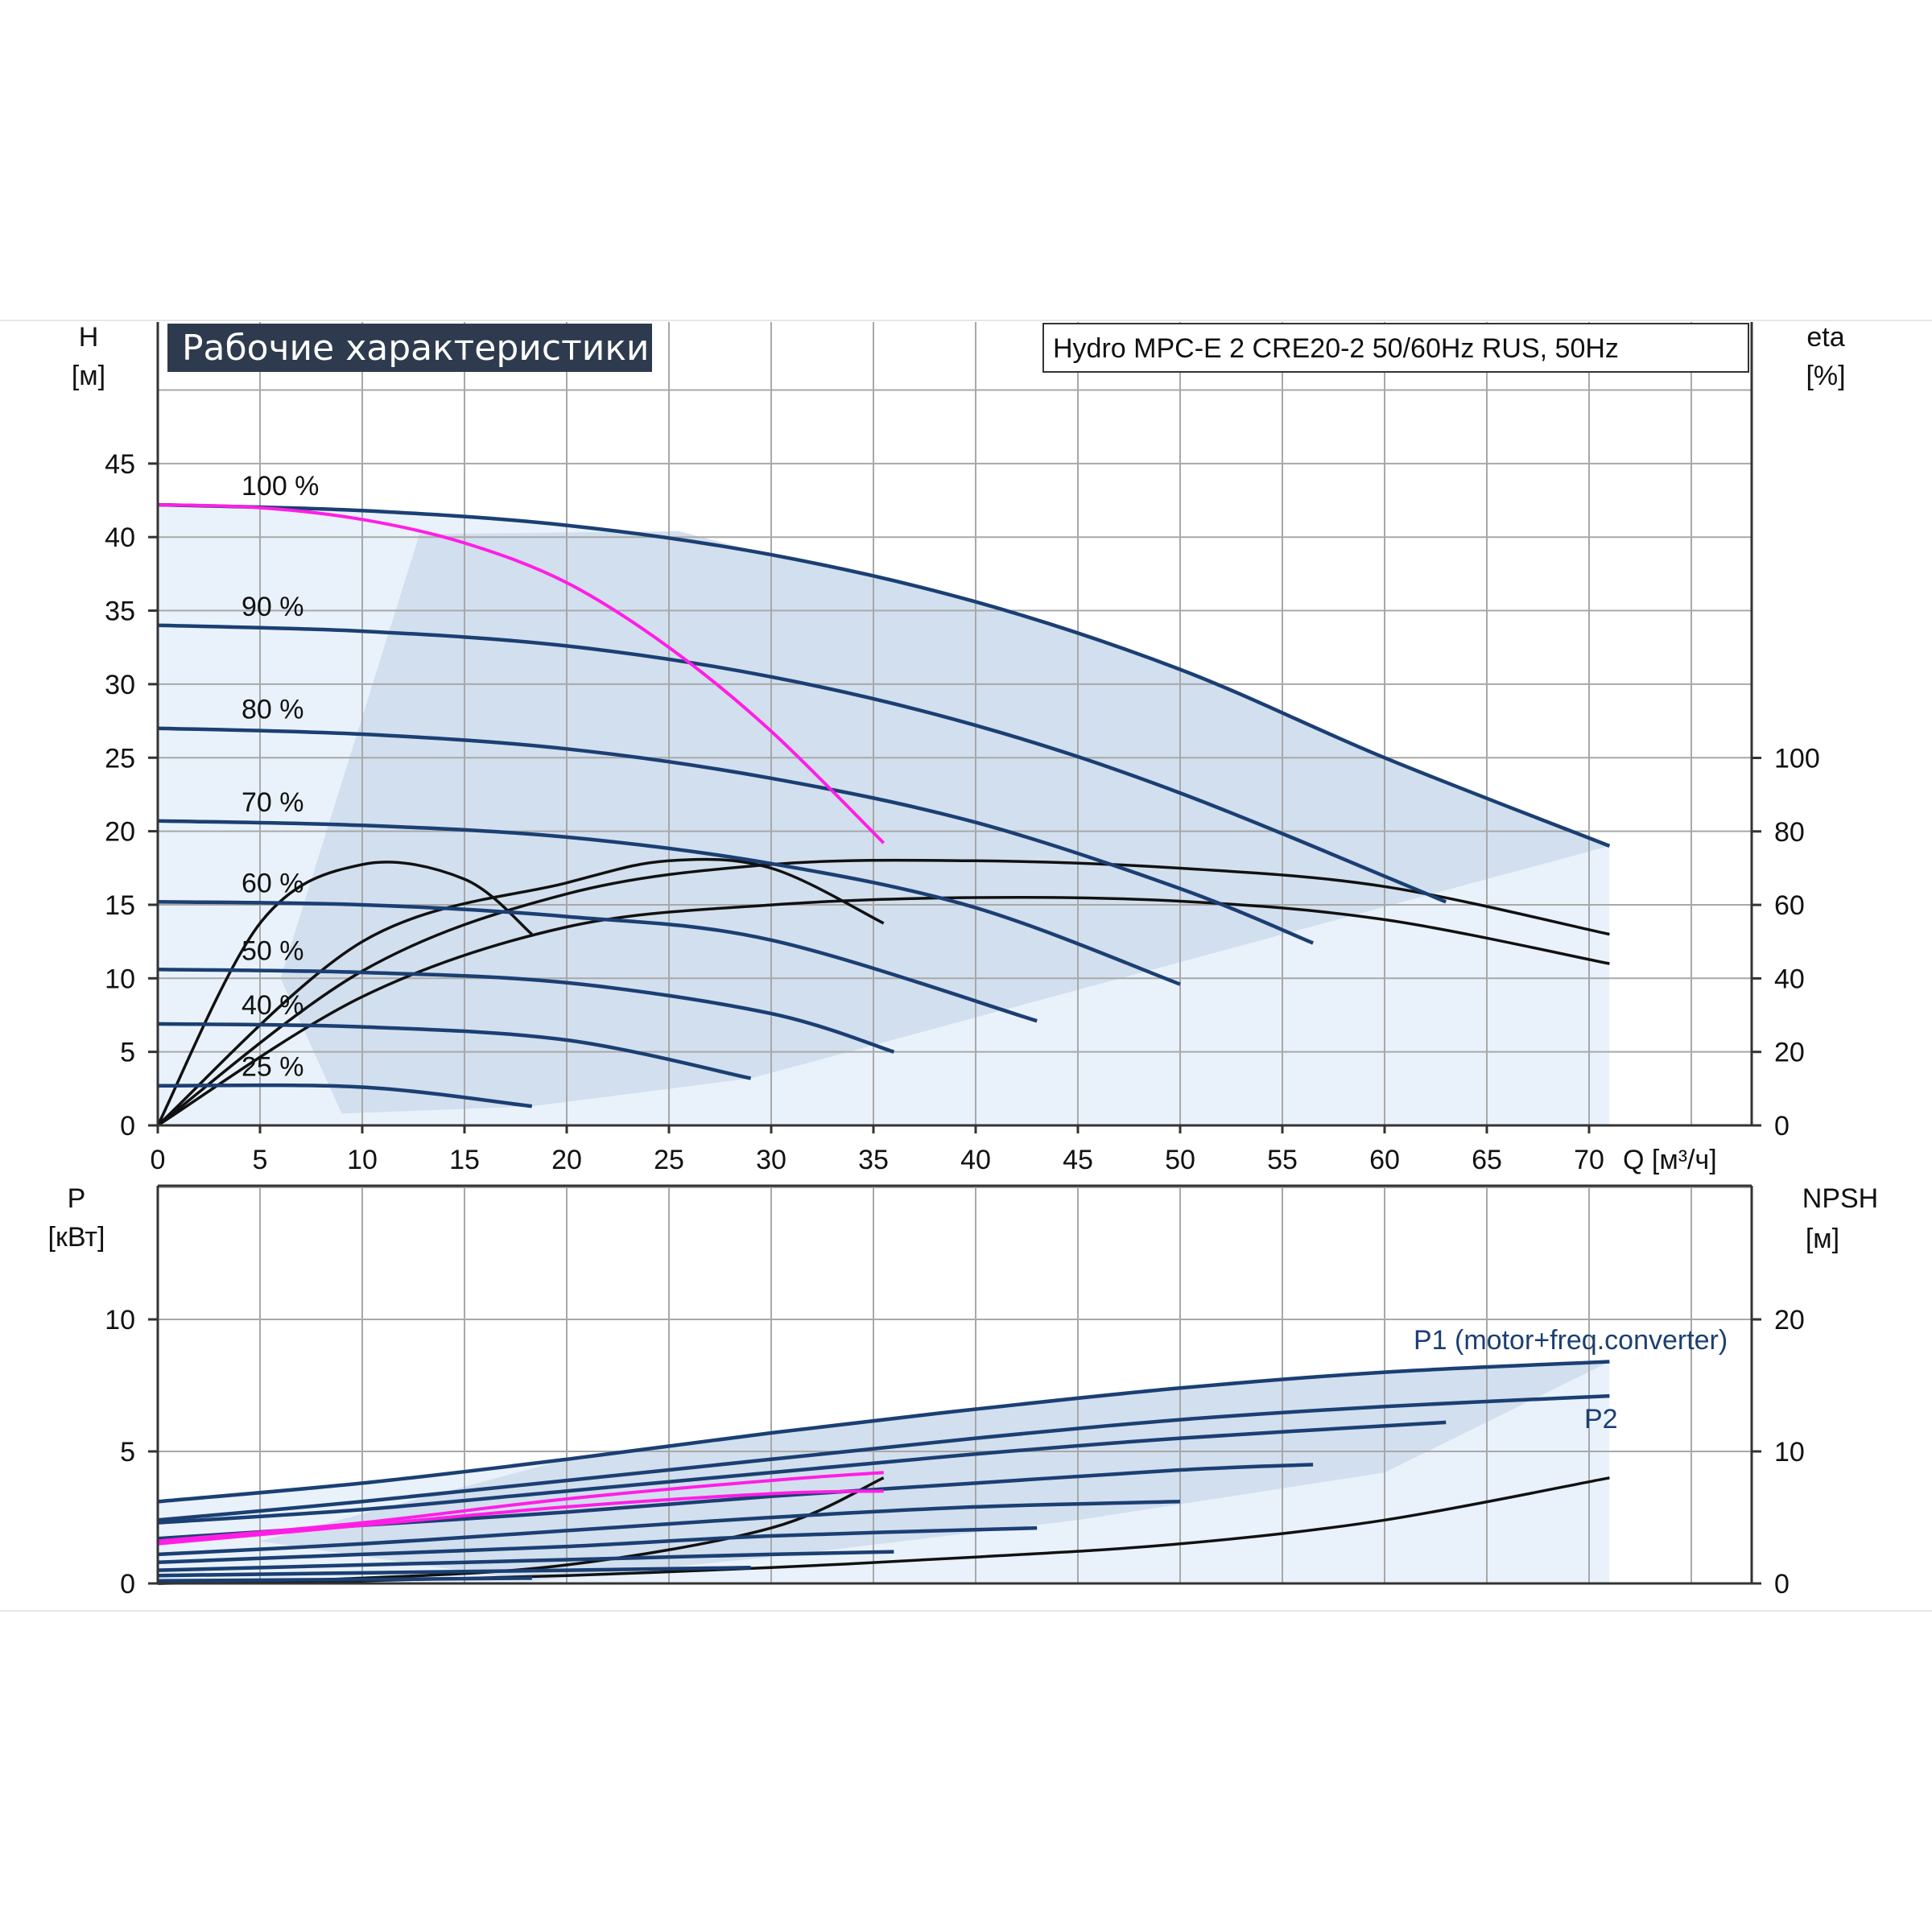 The image size is (1932, 1932). What do you see at coordinates (127, 1126) in the screenshot?
I see `top-y-tick-label: 0` at bounding box center [127, 1126].